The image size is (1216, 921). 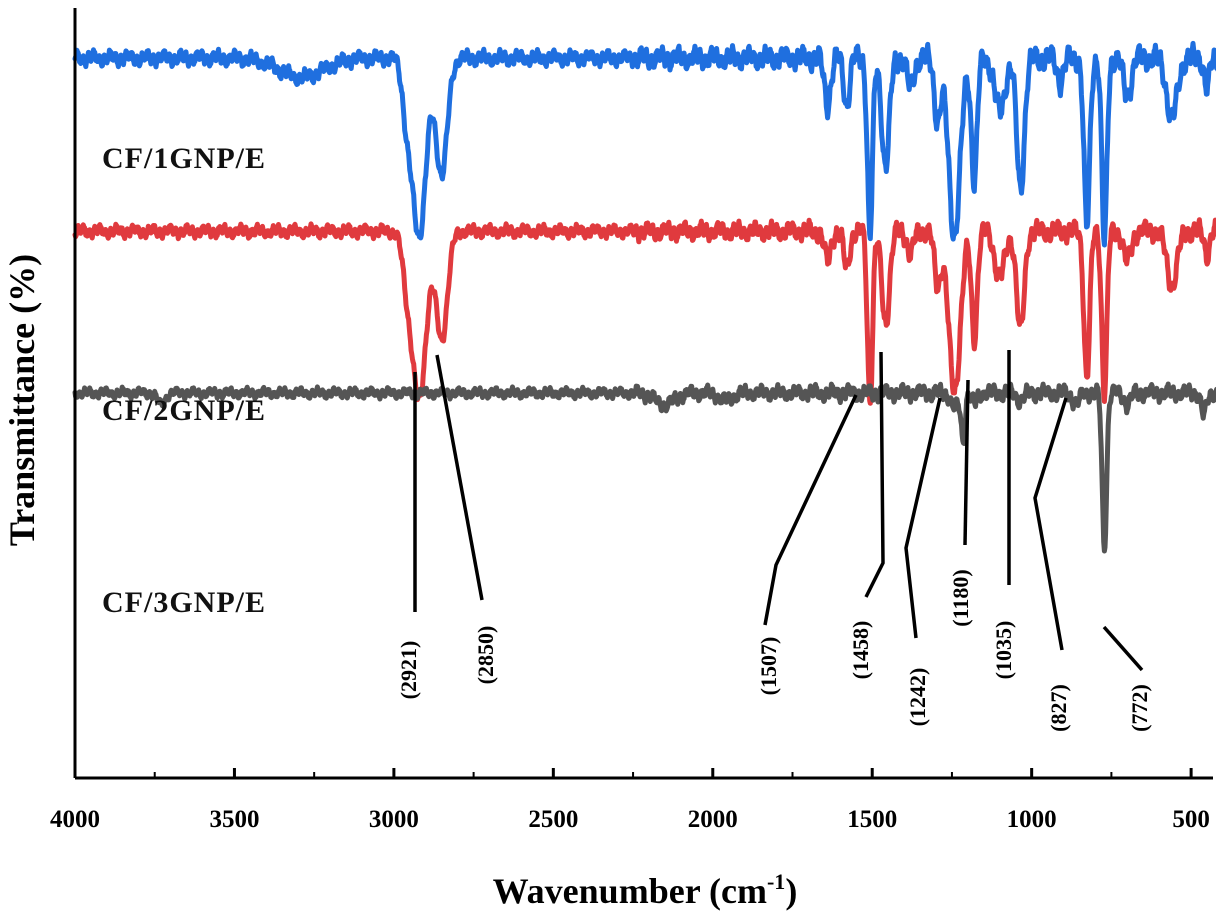 What do you see at coordinates (184, 380) in the screenshot?
I see `series-label-layer: CF/1GNP/E CF/2GNP/E CF/3GNP/E` at bounding box center [184, 380].